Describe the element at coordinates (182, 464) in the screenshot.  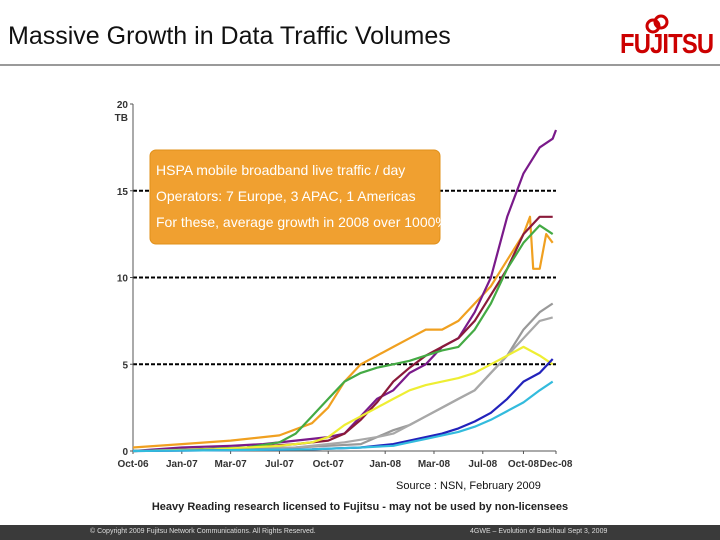
I see `x-tick-label: Jan-07` at that location.